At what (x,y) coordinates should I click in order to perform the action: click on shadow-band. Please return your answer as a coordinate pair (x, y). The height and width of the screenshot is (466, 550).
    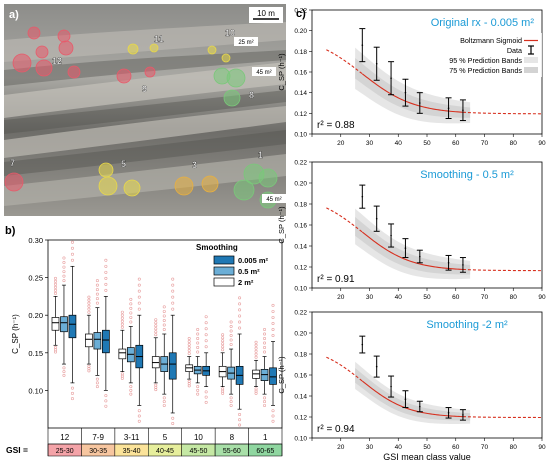
    Looking at the image, I should click on (145, 153).